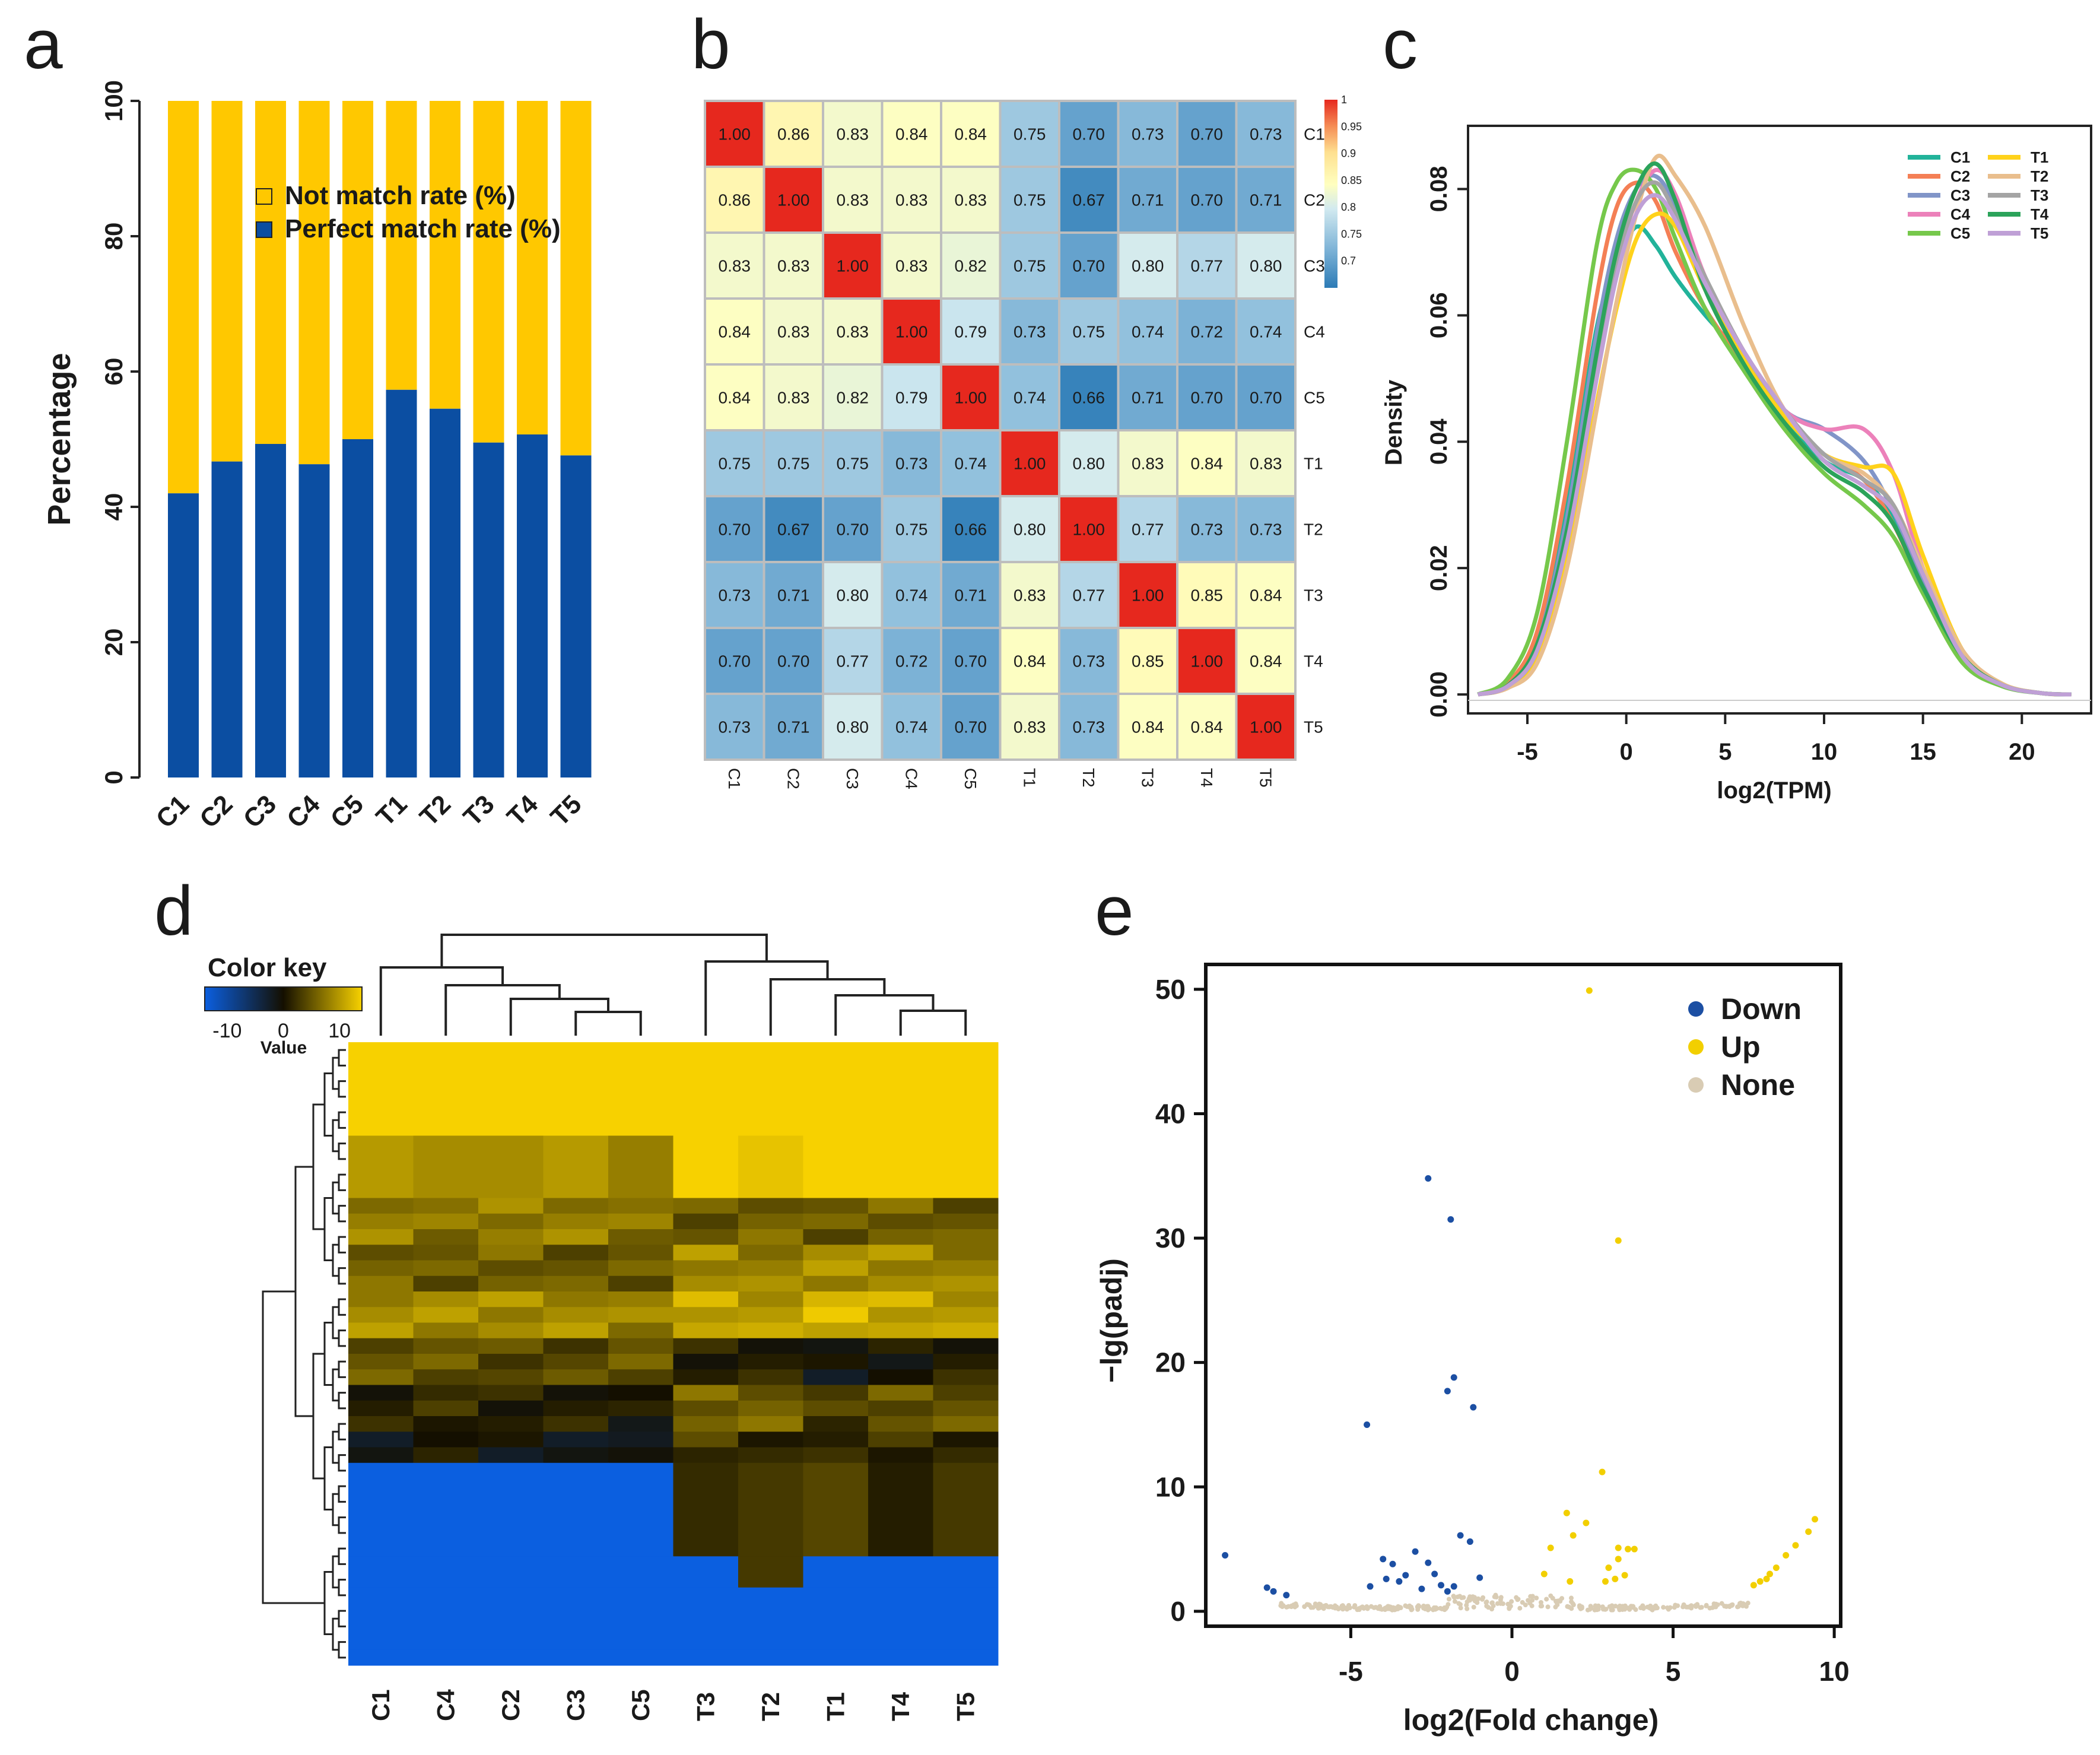 This screenshot has width=2100, height=1755. What do you see at coordinates (1178, 1611) in the screenshot?
I see `chart-e-ytick-label: 0` at bounding box center [1178, 1611].